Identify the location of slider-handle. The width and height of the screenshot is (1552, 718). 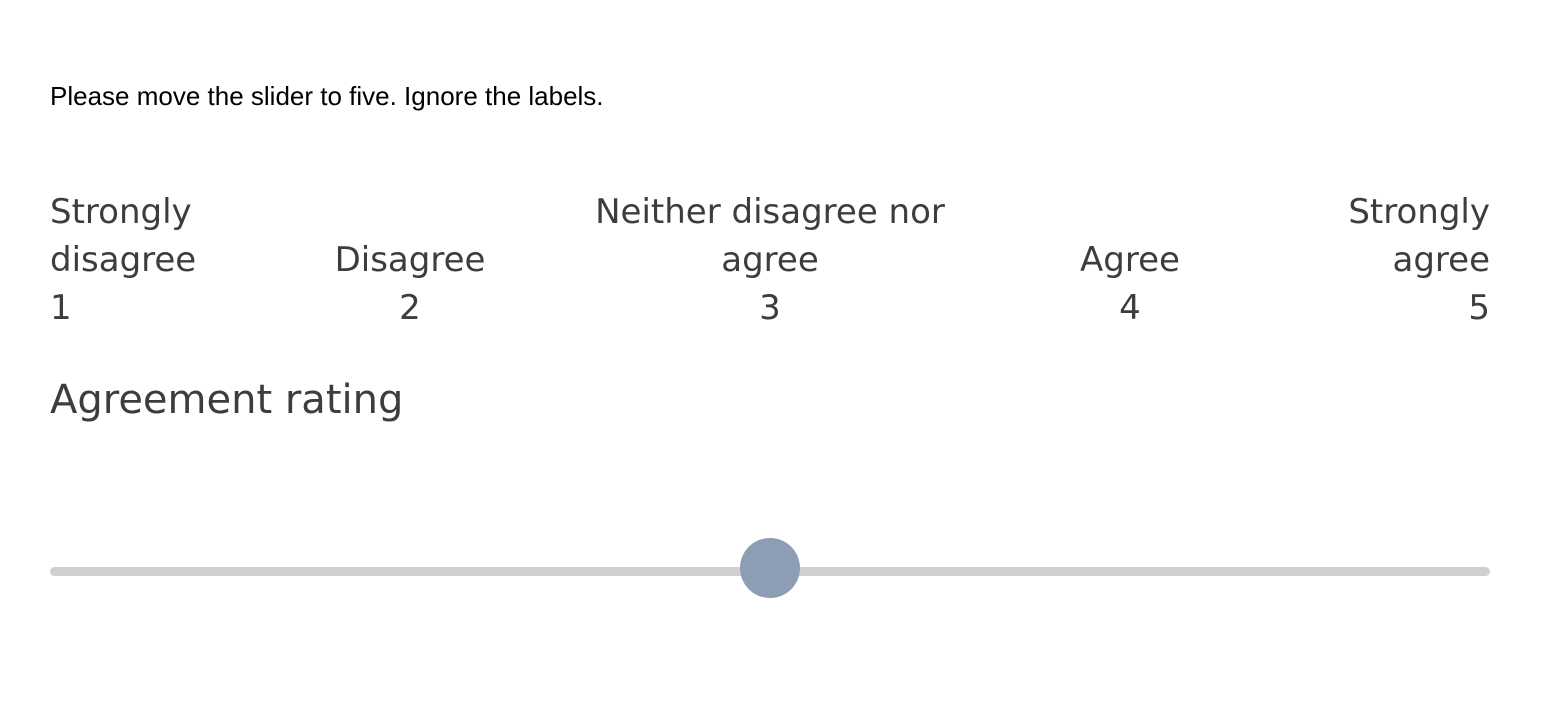
(770, 568).